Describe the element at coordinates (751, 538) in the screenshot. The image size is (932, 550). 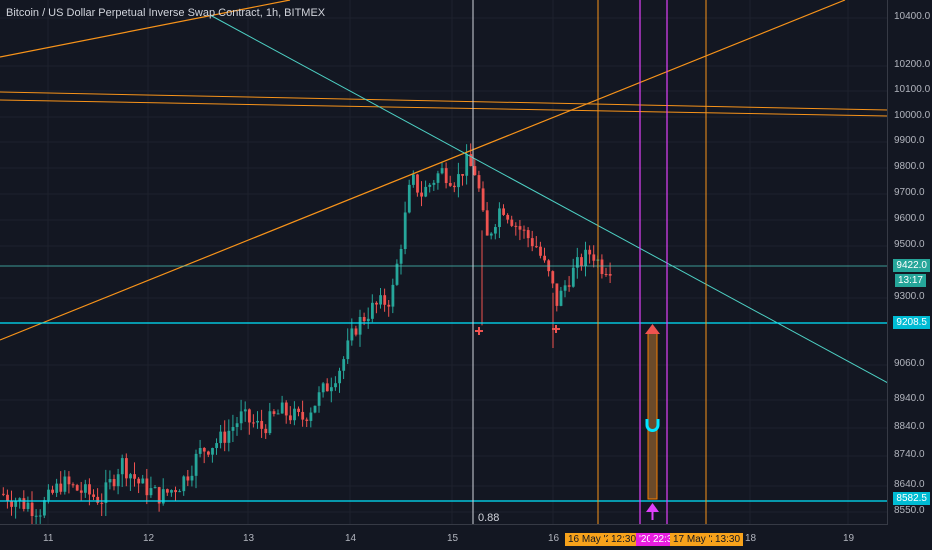
I see `time-tick-label: 18` at that location.